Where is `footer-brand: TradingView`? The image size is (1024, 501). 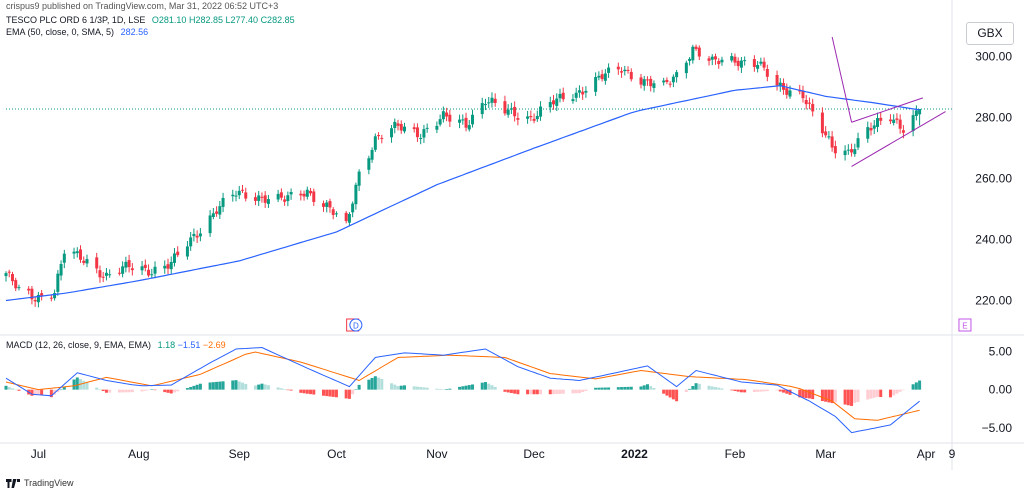 footer-brand: TradingView is located at coordinates (40, 483).